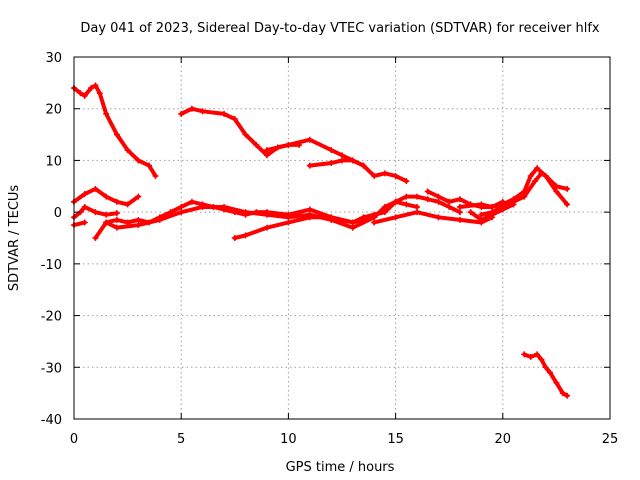  Describe the element at coordinates (14, 238) in the screenshot. I see `y-axis-label: SDTVAR / TECUs` at that location.